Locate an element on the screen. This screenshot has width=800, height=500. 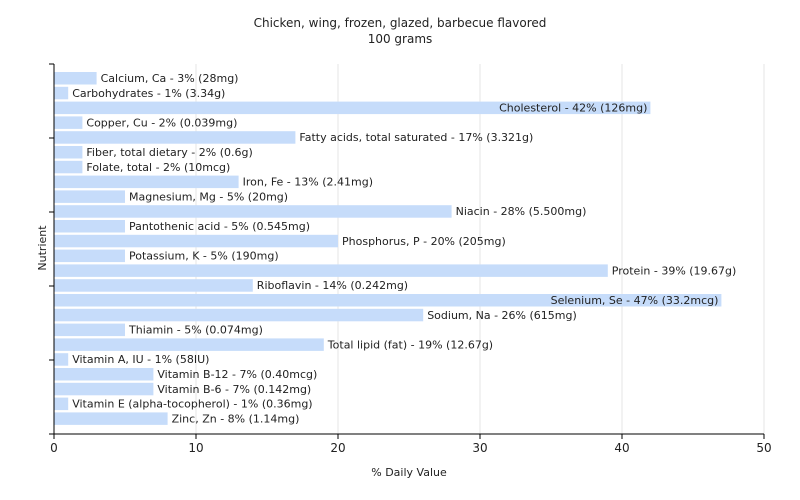
x-axis-label: % Daily Value is located at coordinates (409, 472).